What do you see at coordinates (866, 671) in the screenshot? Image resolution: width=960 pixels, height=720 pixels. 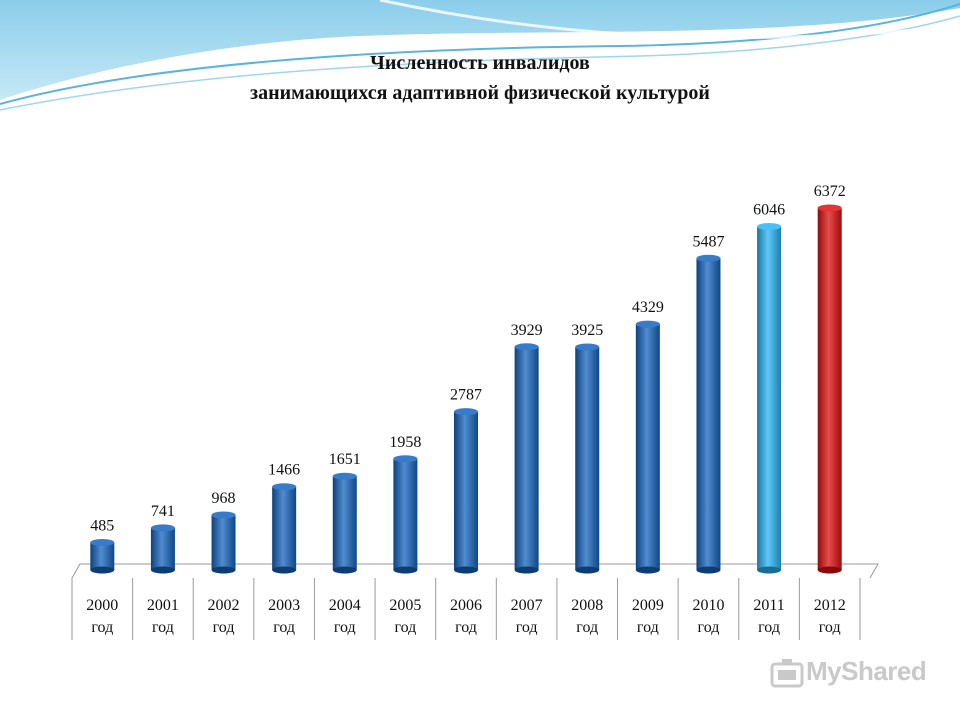 I see `watermark-text: MyShared` at bounding box center [866, 671].